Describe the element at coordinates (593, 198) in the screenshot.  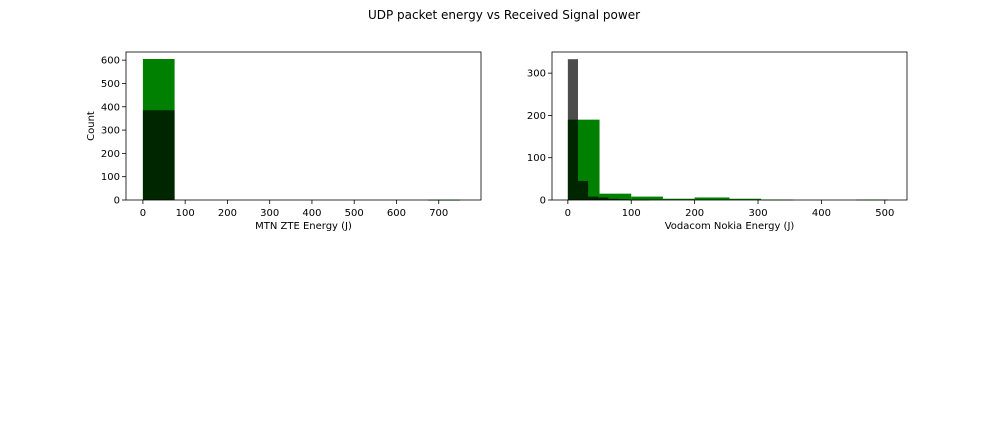
I see `histogram-bar-s1-b2` at that location.